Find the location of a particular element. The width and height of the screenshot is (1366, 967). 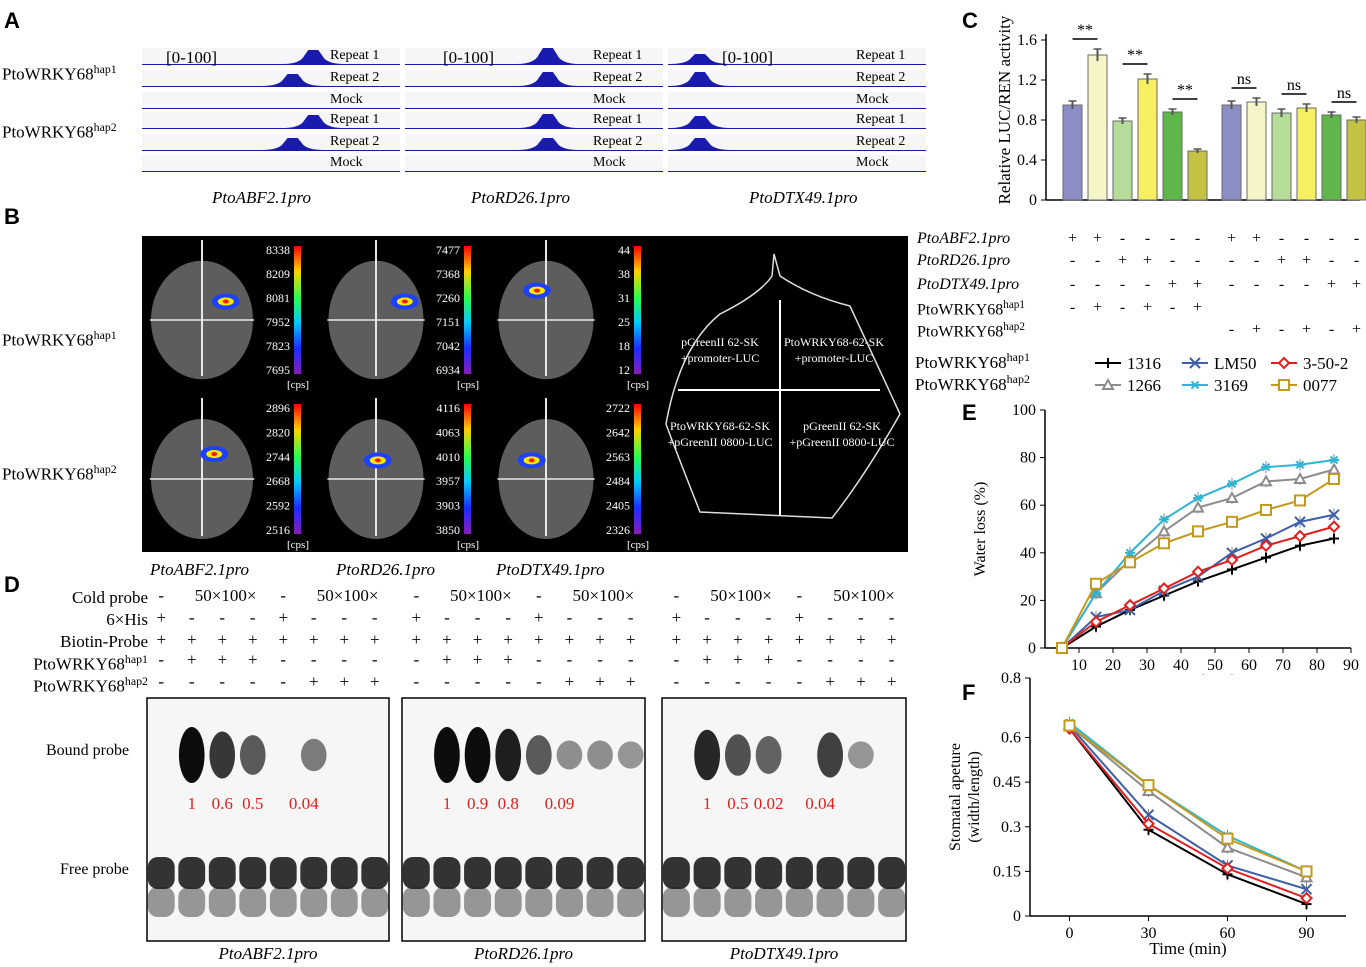

panel-a-row-hap2-sup: hap2 is located at coordinates (105, 127).